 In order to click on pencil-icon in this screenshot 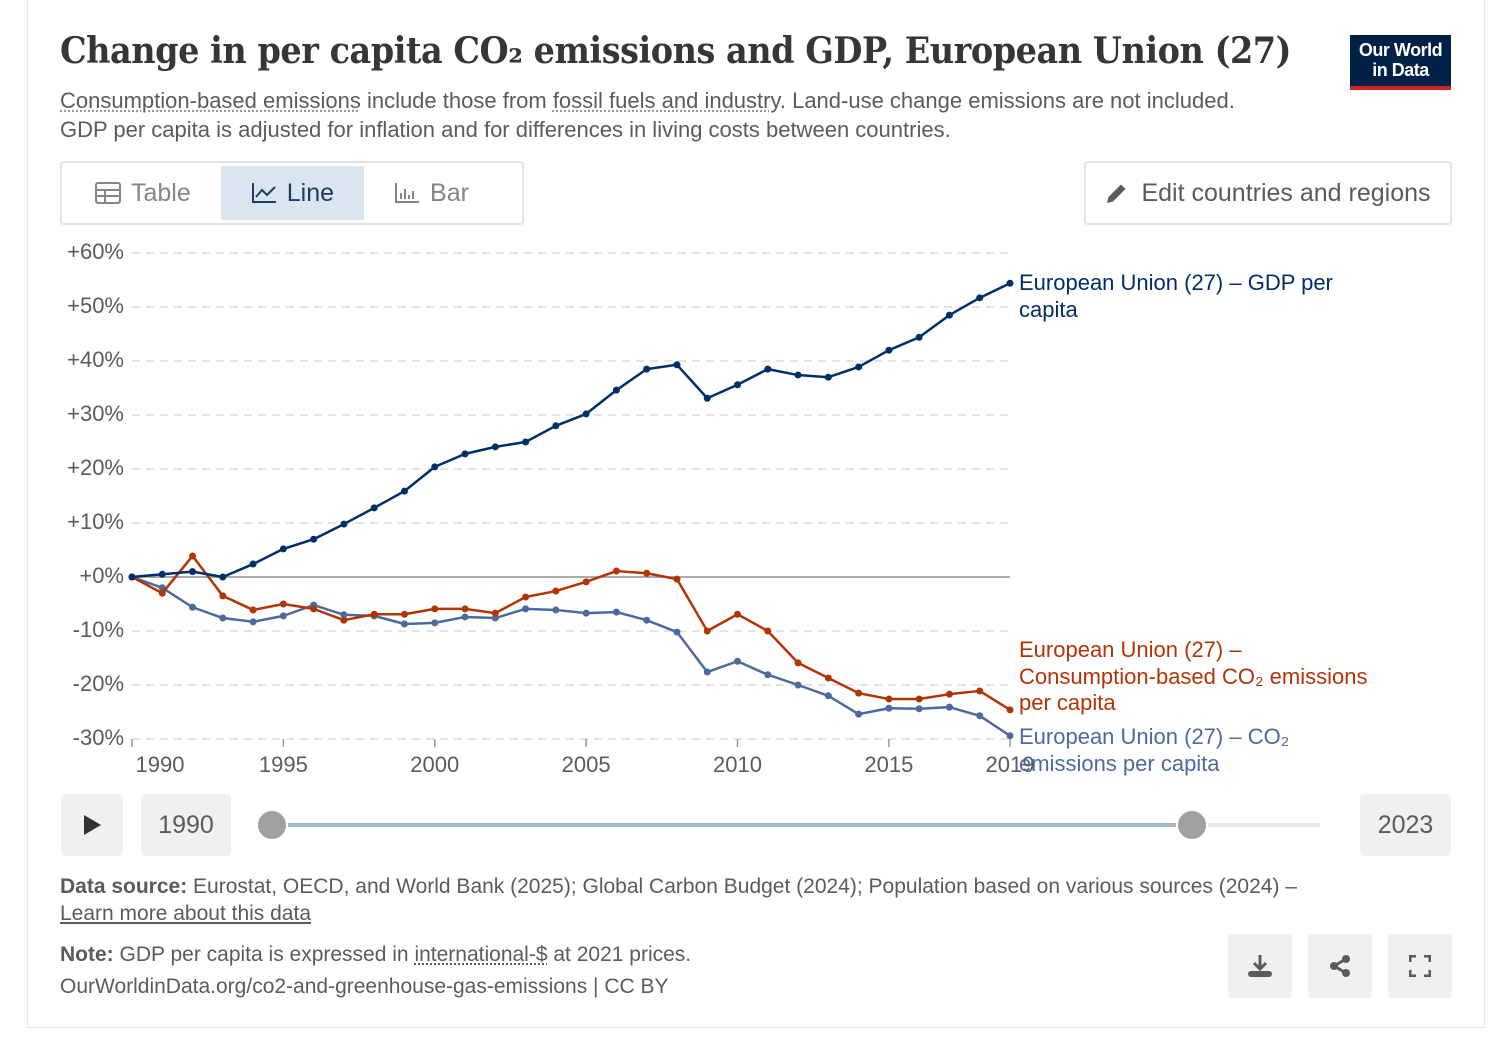, I will do `click(1116, 193)`.